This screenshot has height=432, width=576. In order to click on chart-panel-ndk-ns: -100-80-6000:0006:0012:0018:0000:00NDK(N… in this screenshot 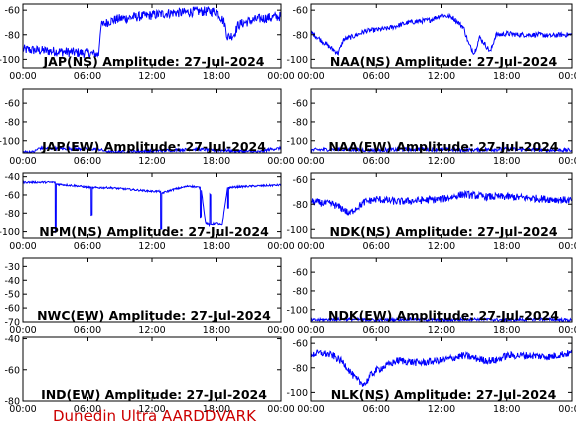, I will do `click(431, 212)`.